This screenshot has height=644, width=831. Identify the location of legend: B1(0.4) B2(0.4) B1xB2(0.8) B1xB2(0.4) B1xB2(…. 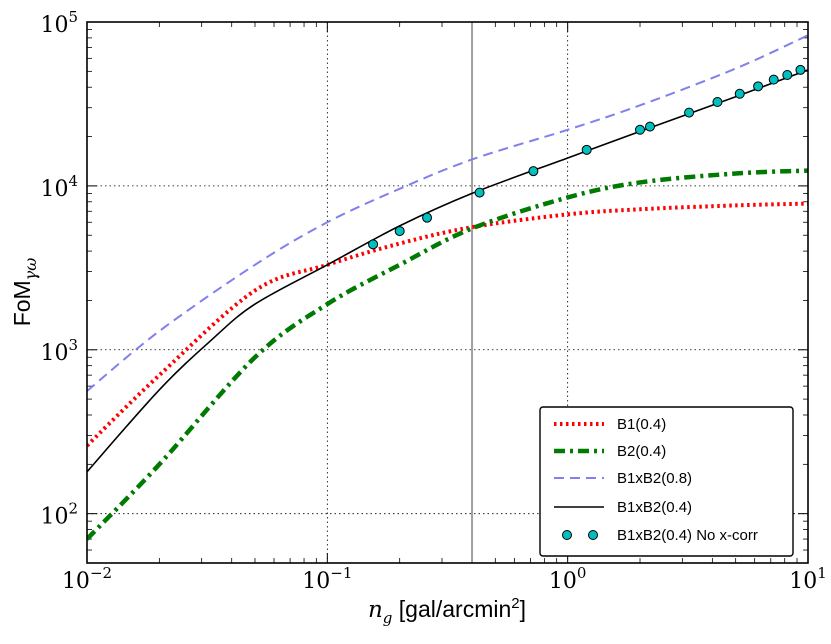
(666, 481).